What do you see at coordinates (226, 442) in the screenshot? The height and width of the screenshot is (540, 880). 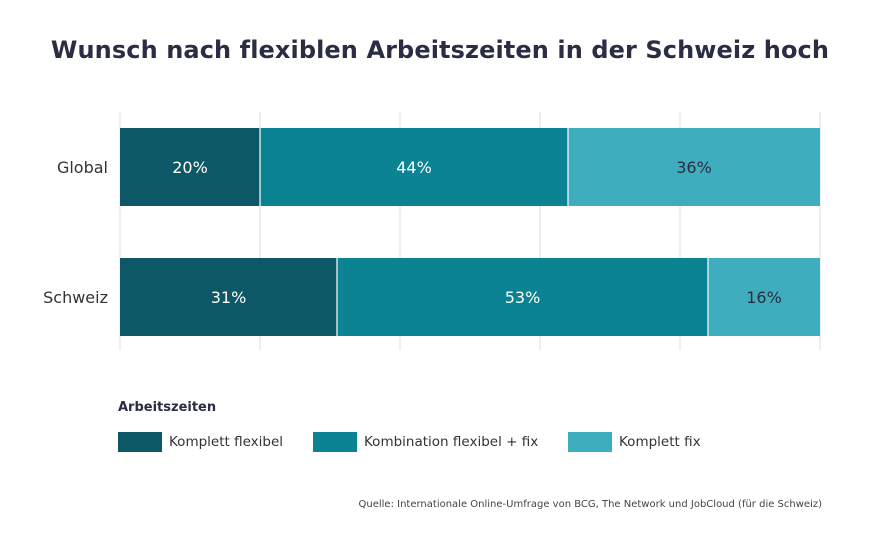 I see `legend-label: Komplett flexibel` at bounding box center [226, 442].